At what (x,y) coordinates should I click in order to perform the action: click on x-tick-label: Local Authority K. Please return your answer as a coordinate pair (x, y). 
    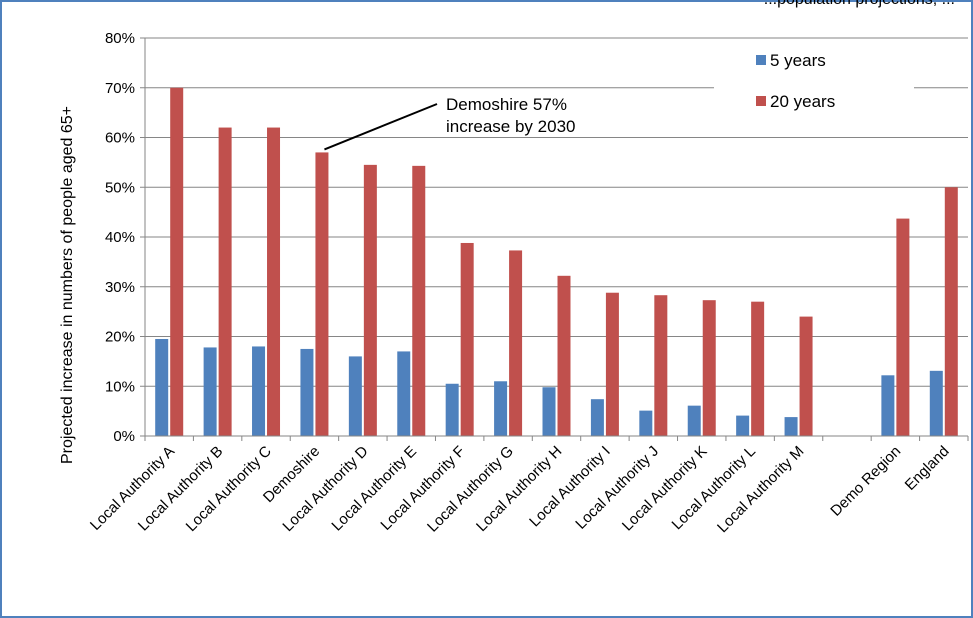
    Looking at the image, I should click on (665, 489).